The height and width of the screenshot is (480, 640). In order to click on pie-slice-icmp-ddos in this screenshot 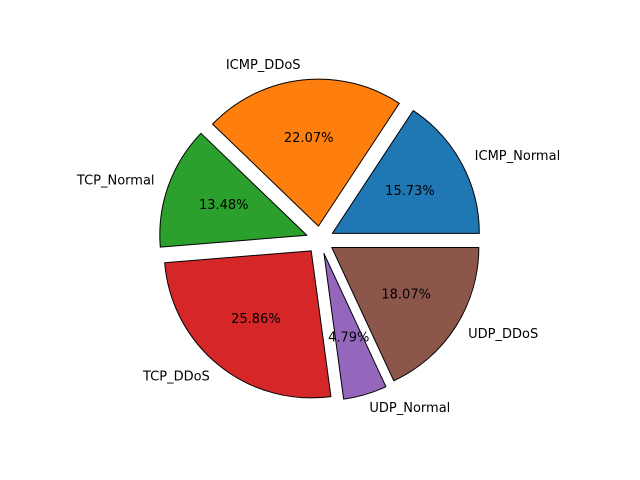, I will do `click(306, 152)`.